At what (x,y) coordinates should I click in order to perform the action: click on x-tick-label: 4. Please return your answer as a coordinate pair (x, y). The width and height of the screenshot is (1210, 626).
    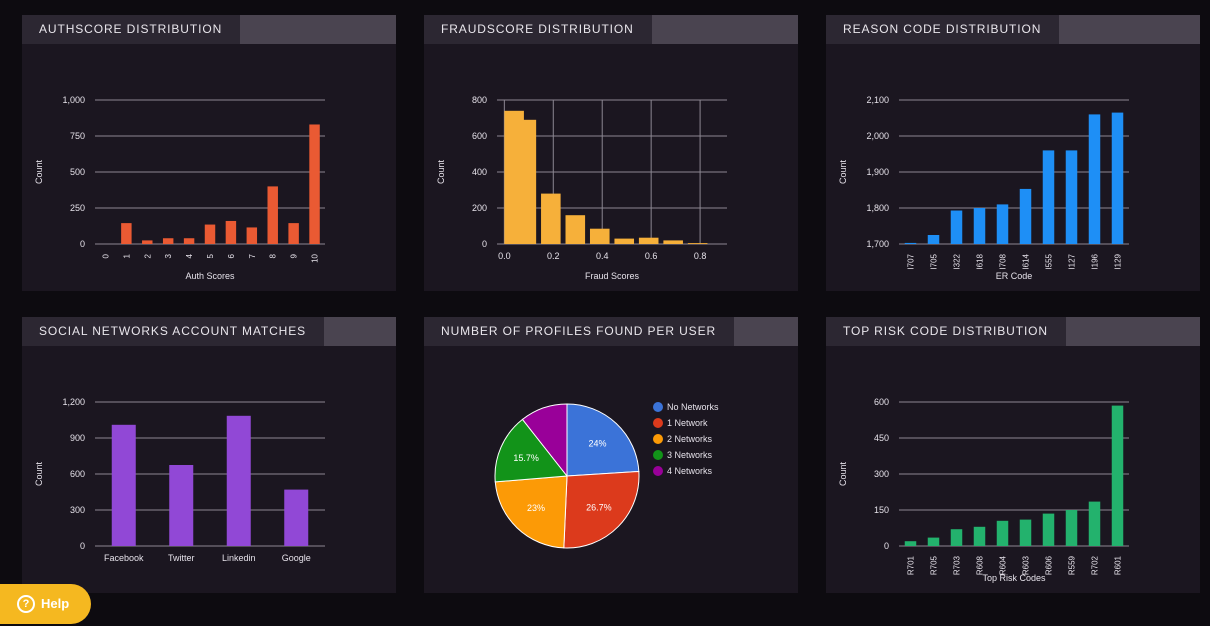
    Looking at the image, I should click on (189, 255).